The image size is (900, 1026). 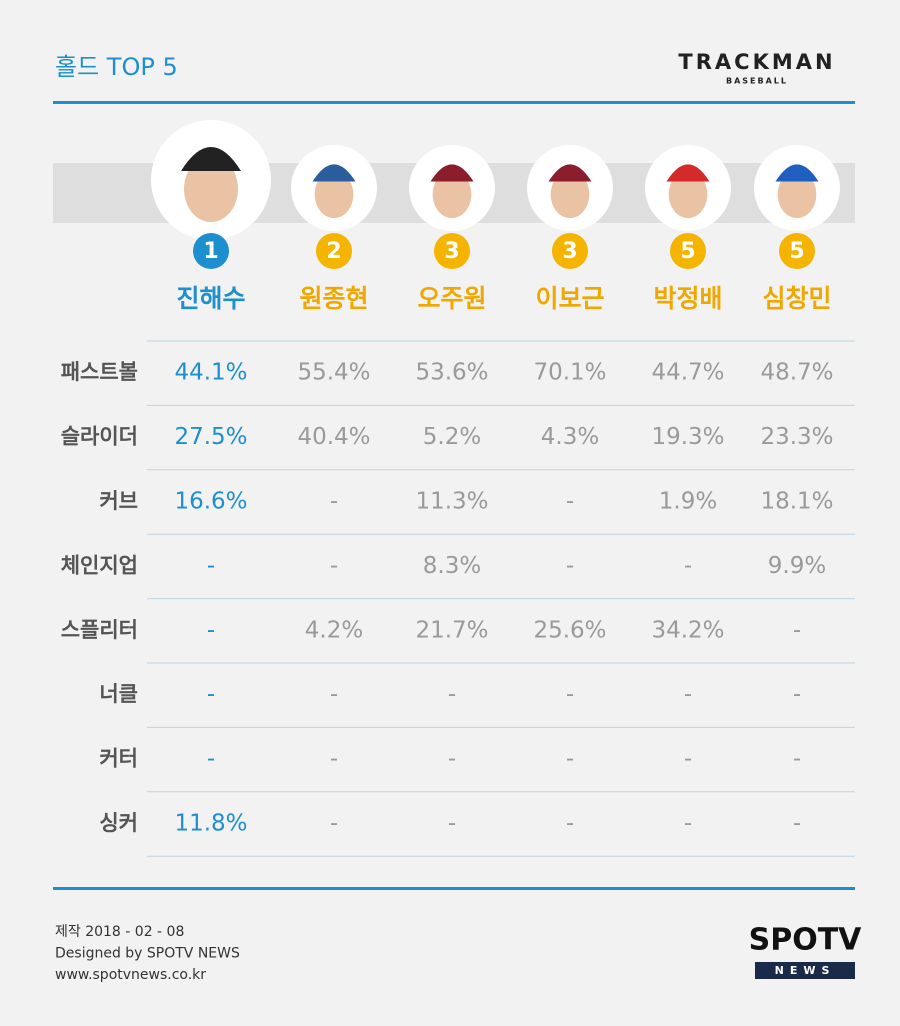 I want to click on cell: 44.7%, so click(x=687, y=373).